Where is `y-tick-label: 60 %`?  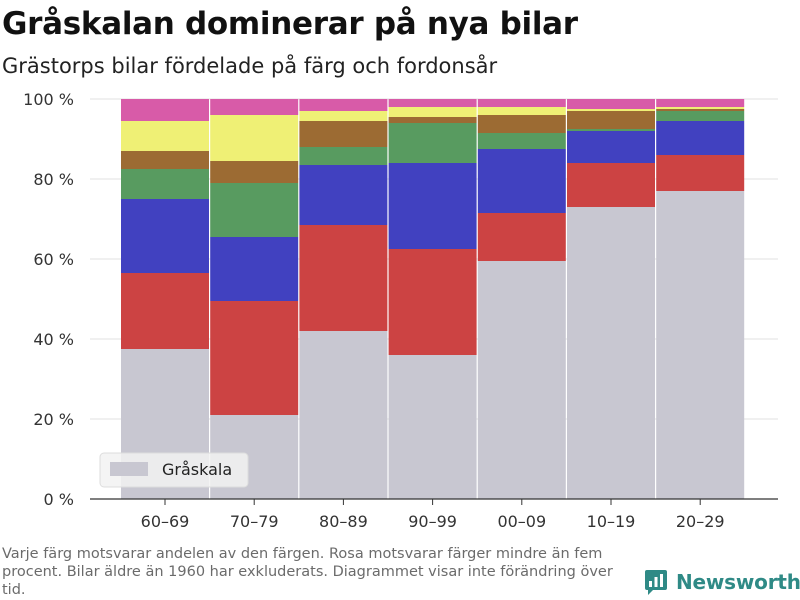
y-tick-label: 60 % is located at coordinates (53, 259).